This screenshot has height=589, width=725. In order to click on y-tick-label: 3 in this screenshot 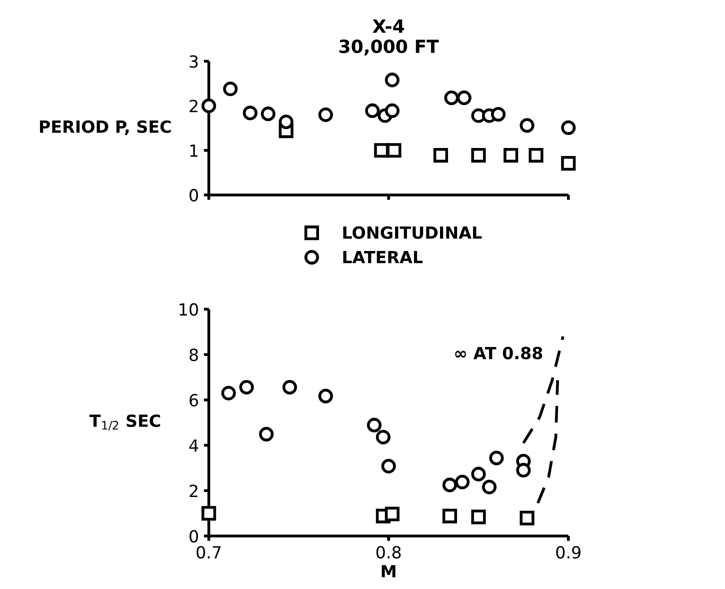, I will do `click(194, 61)`.